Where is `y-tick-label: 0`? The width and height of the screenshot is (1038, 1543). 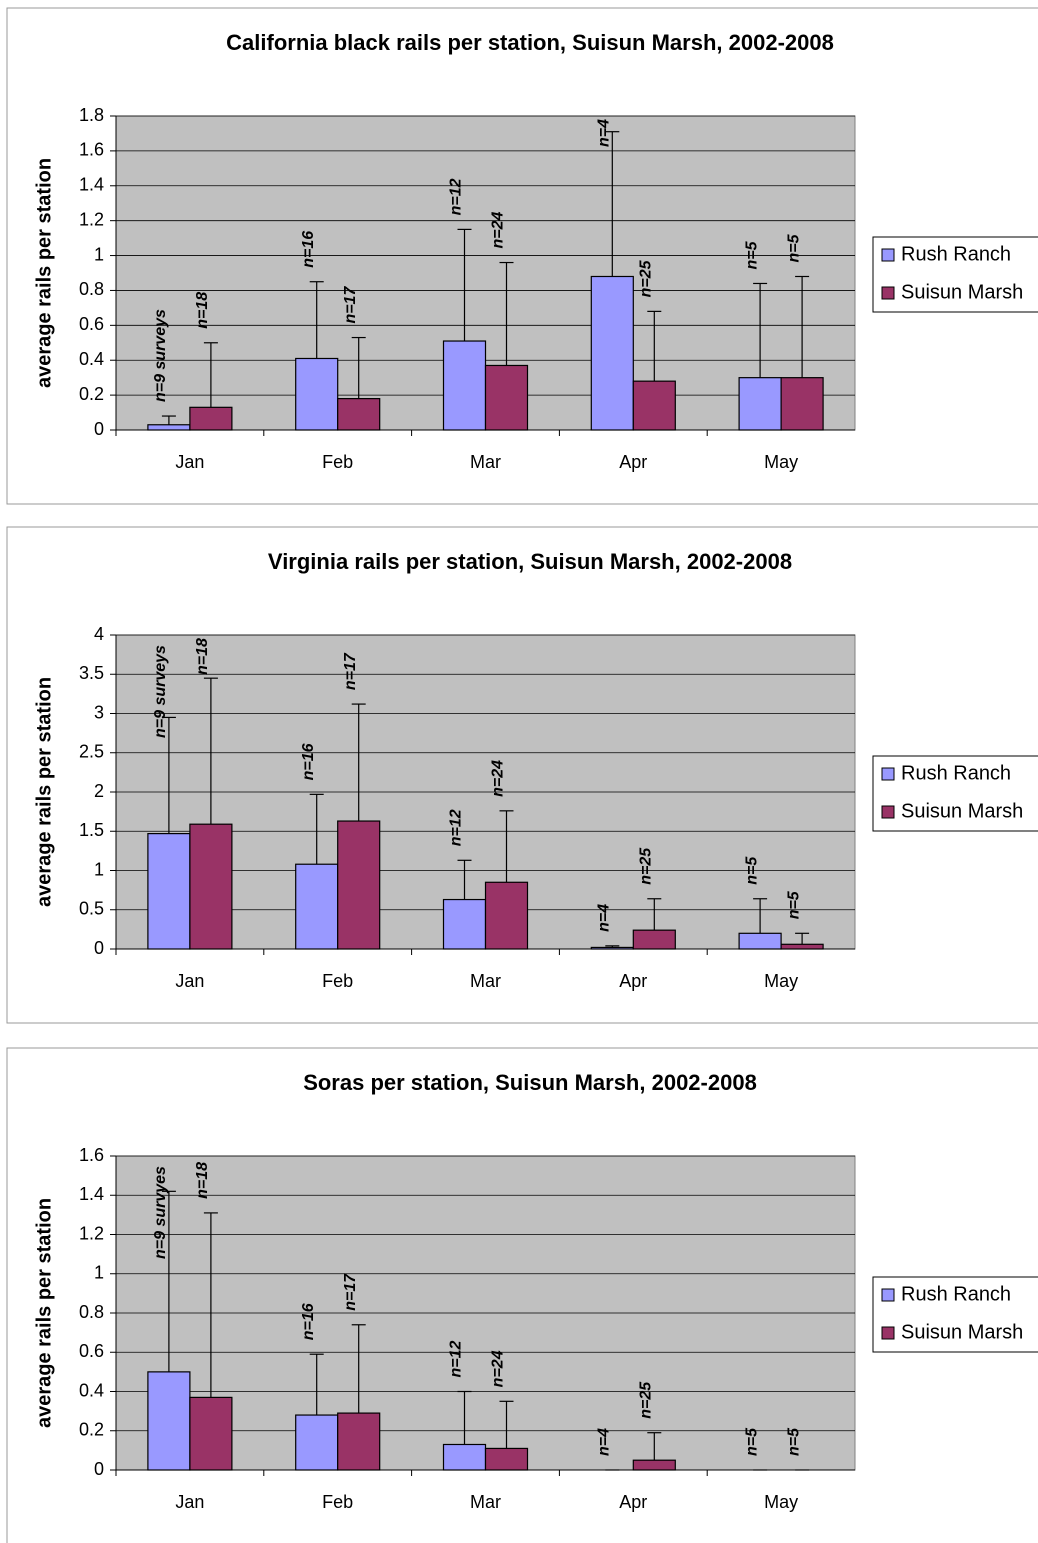
y-tick-label: 0 is located at coordinates (99, 948).